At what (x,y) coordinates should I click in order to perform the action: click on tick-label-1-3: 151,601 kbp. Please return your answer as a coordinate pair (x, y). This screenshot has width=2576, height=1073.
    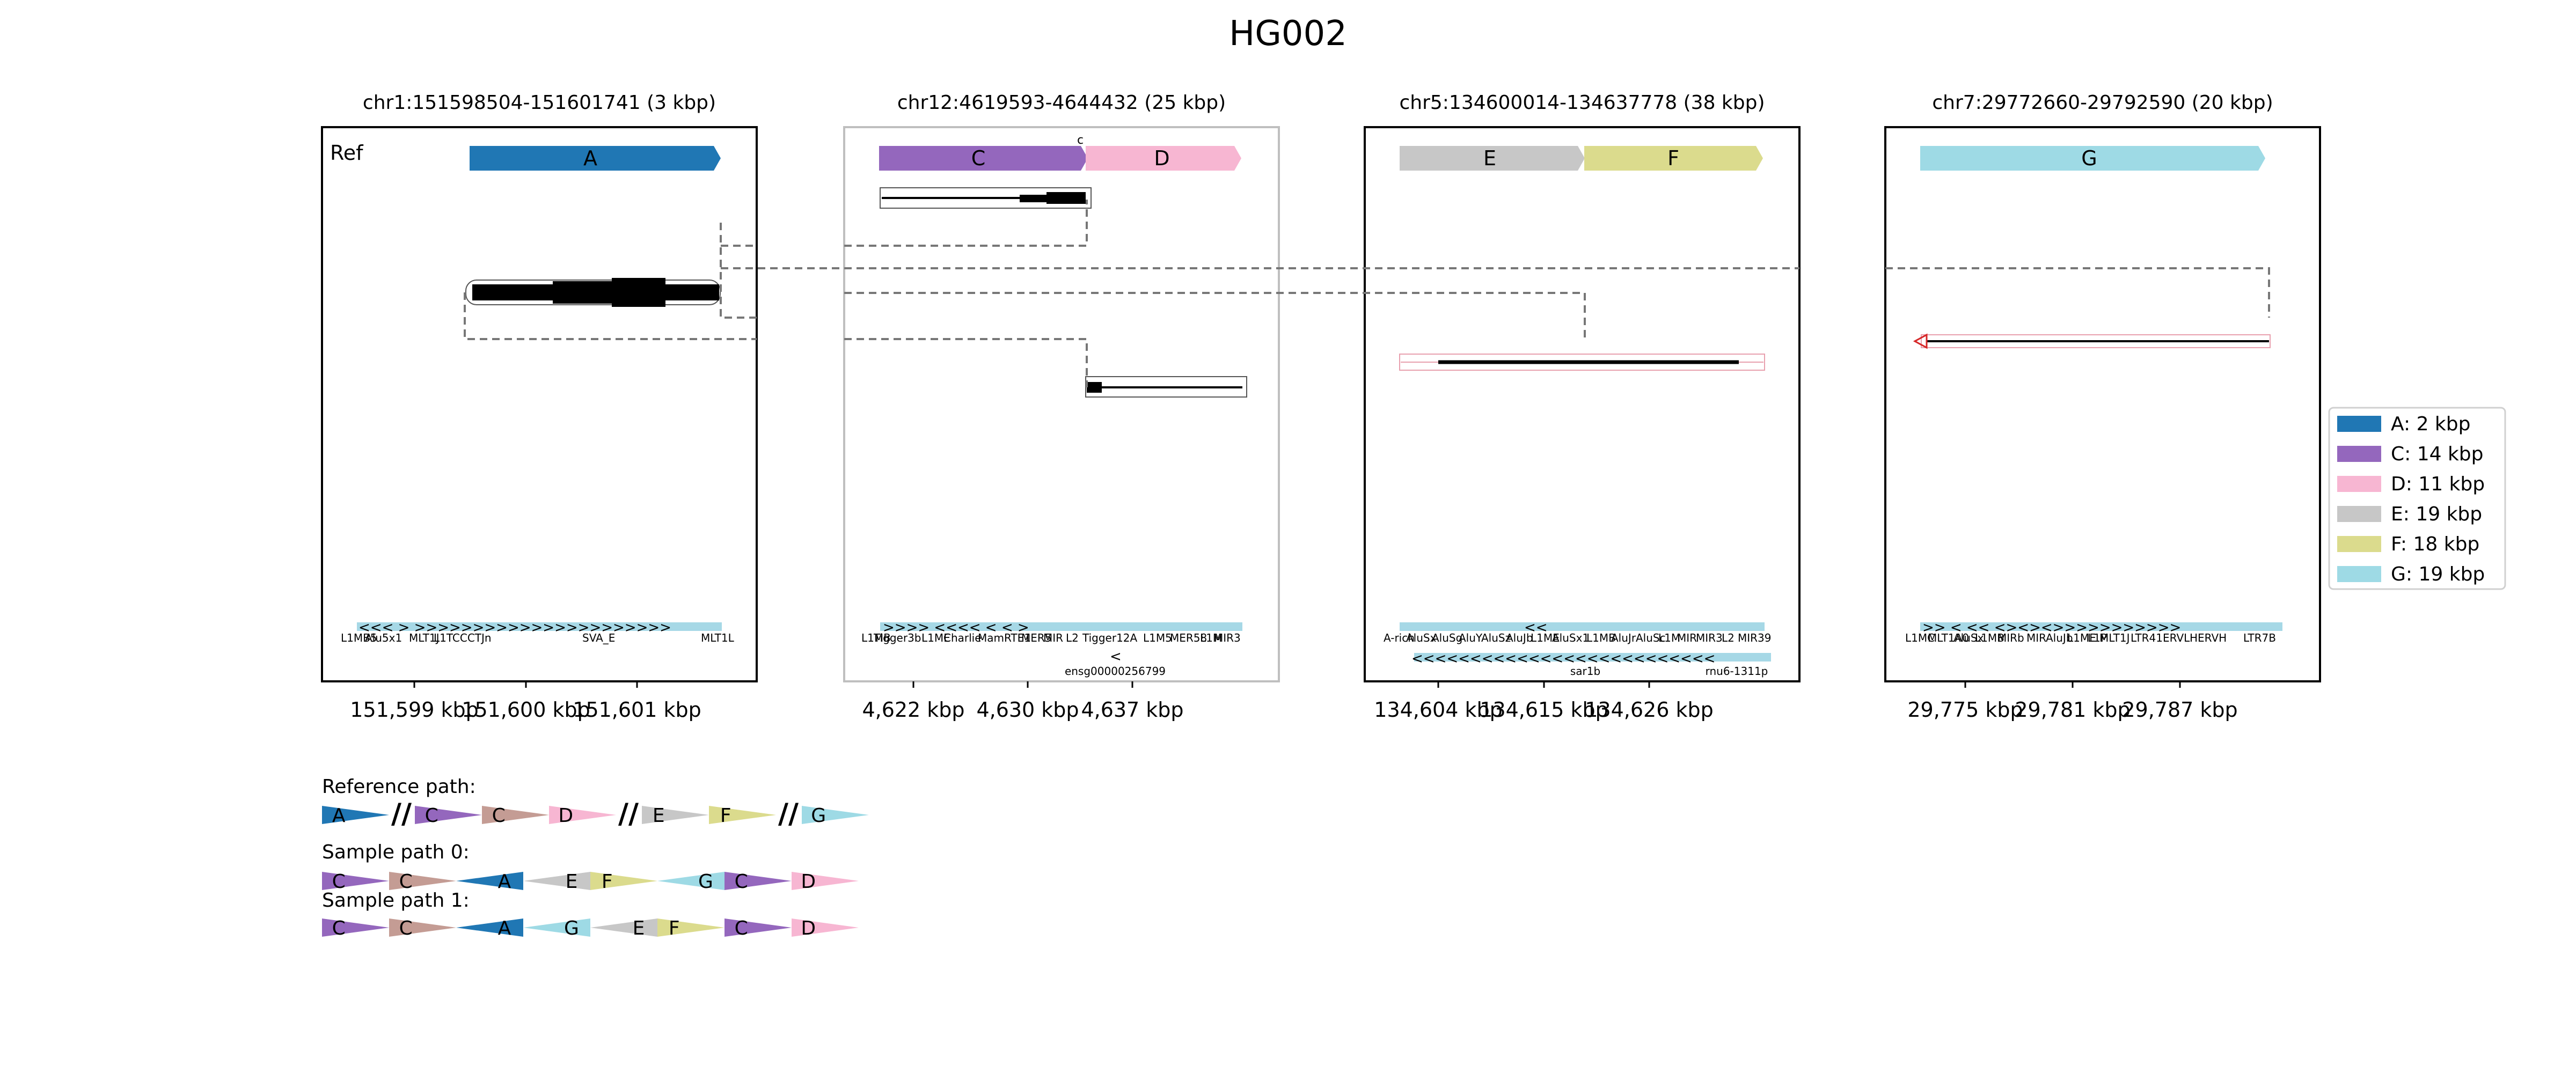
    Looking at the image, I should click on (637, 710).